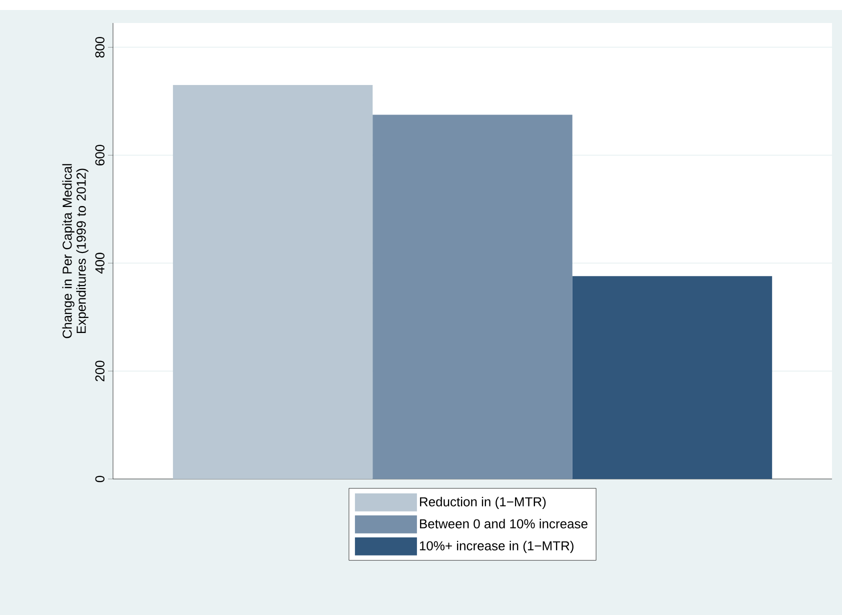  What do you see at coordinates (504, 523) in the screenshot?
I see `legend-label: Between 0 and 10% increase` at bounding box center [504, 523].